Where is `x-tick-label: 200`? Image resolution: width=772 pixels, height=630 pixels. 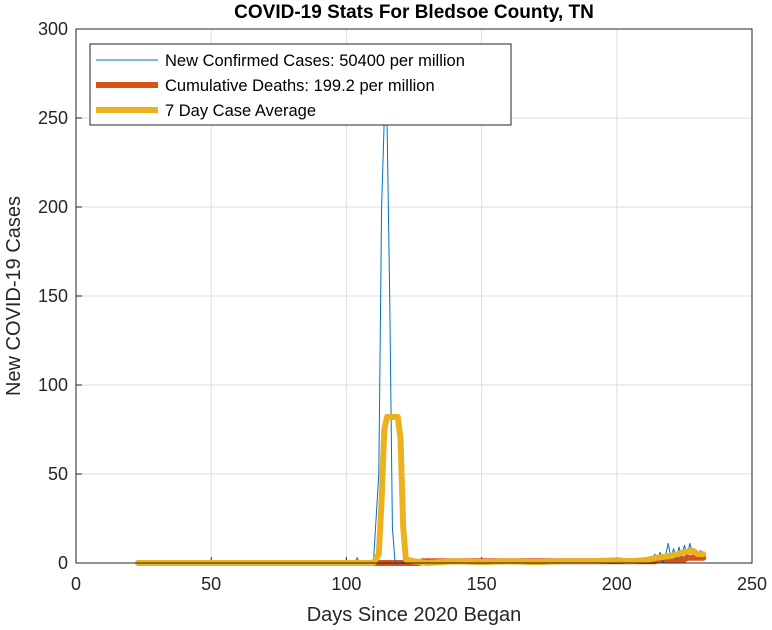
x-tick-label: 200 is located at coordinates (617, 584).